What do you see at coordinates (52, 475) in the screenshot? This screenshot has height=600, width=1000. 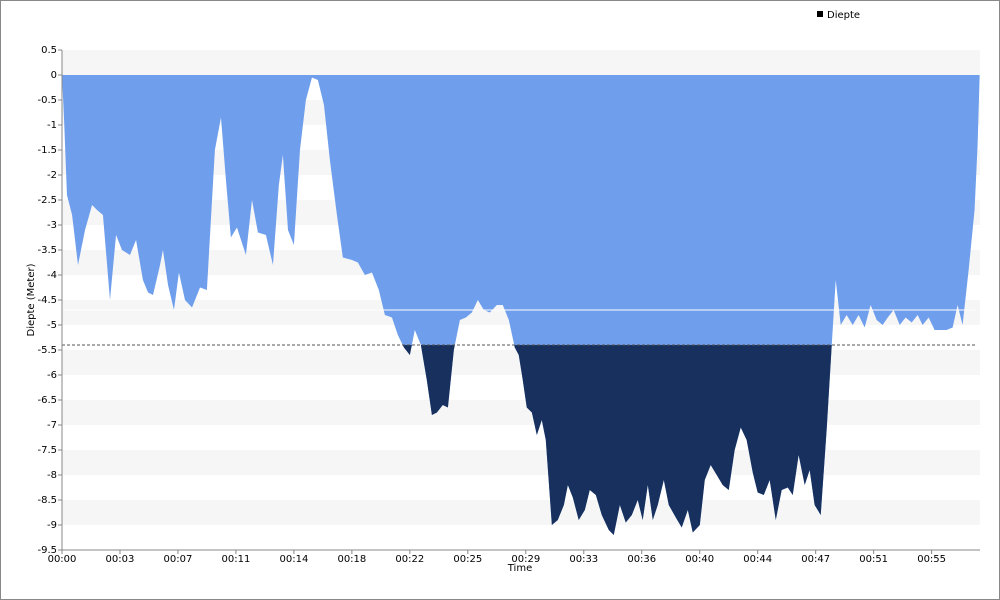 I see `y-tick-label: -8` at bounding box center [52, 475].